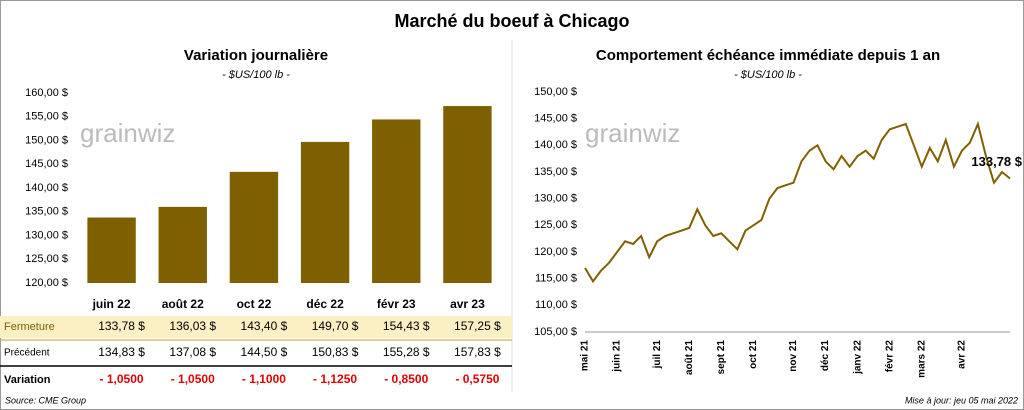 This screenshot has width=1024, height=410. Describe the element at coordinates (753, 354) in the screenshot. I see `x-tick-label: oct 21` at that location.